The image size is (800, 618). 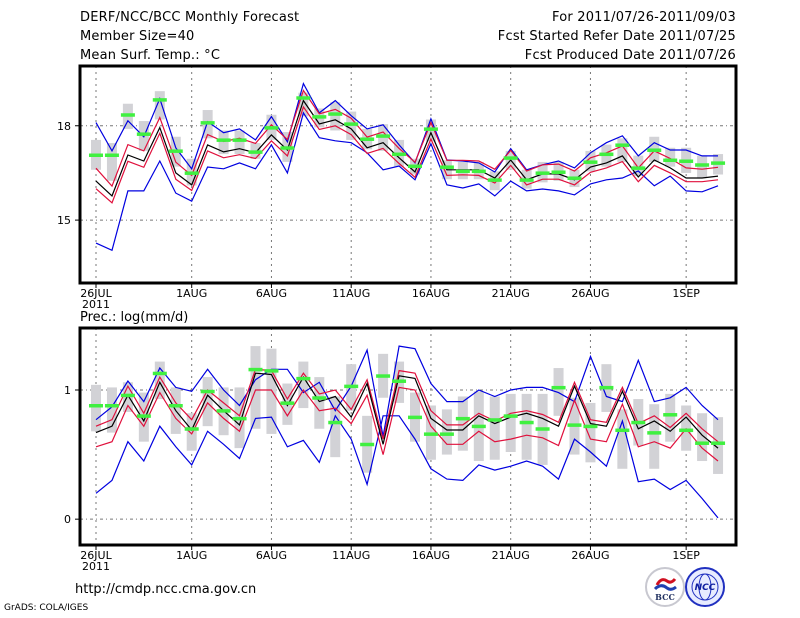 What do you see at coordinates (150, 55) in the screenshot?
I see `temperature-panel-title: Mean Surf. Temp.: °C` at bounding box center [150, 55].